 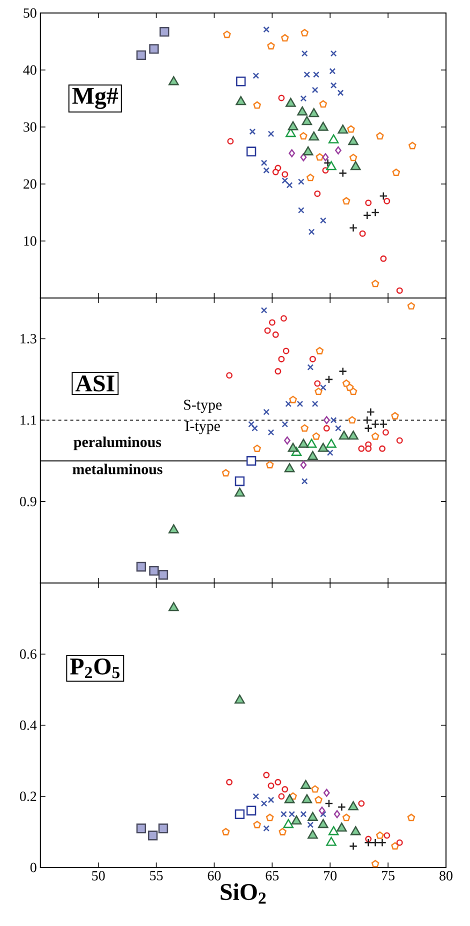 I want to click on x-tick-label: 80, so click(x=446, y=875).